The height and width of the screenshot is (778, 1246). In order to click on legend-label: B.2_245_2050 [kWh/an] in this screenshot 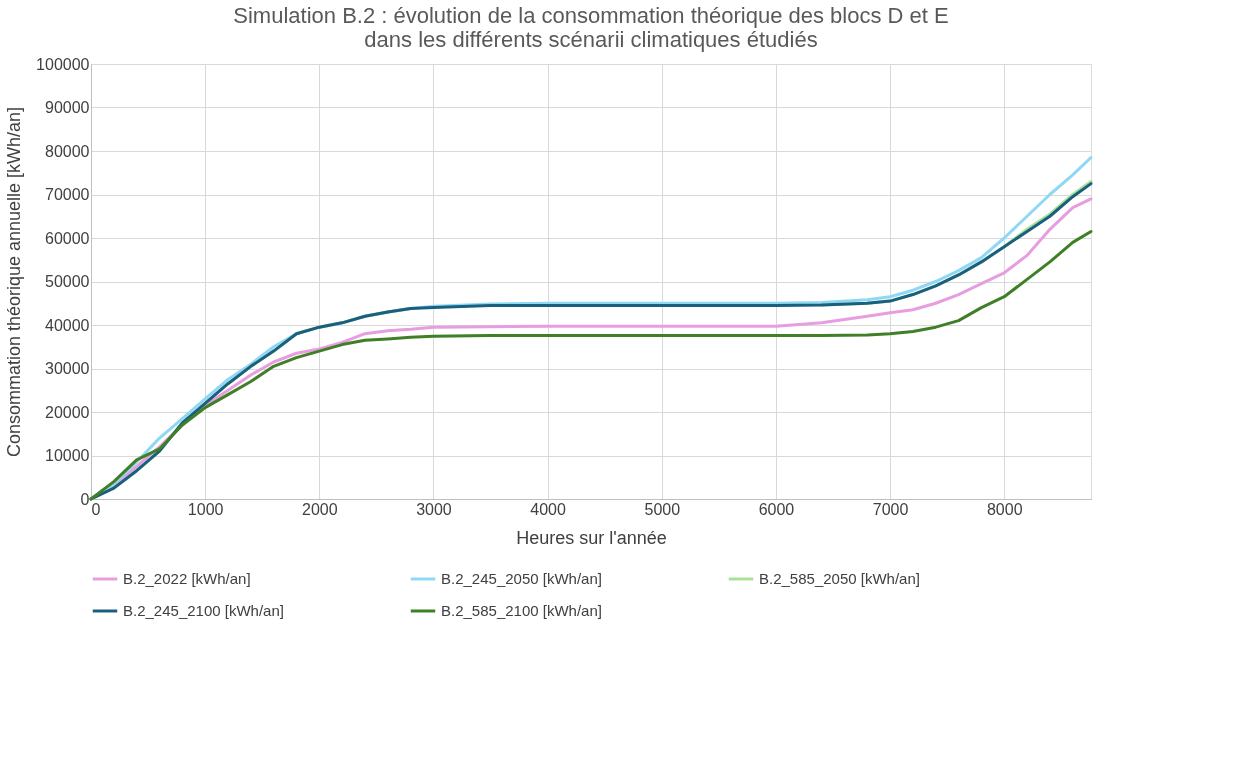, I will do `click(521, 578)`.